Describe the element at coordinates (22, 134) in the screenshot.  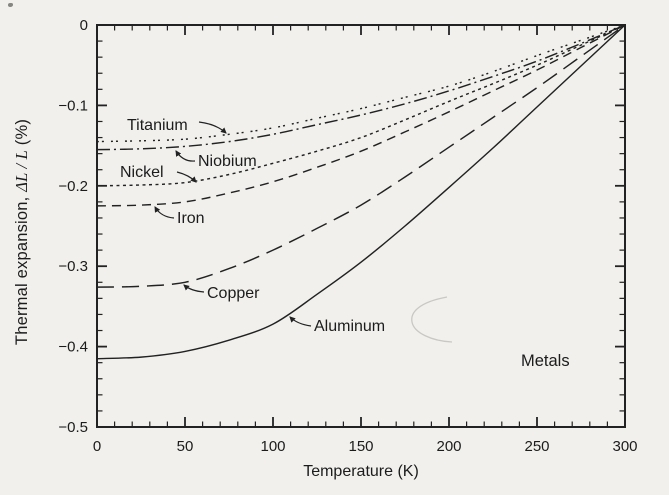
I see `y-axis-title-suffix: (%)` at that location.